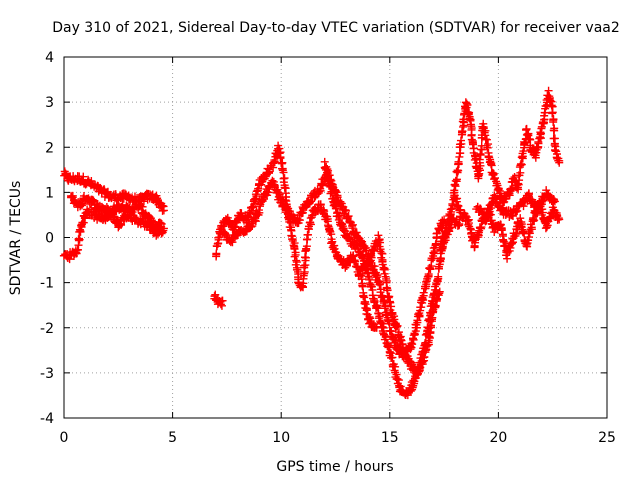 The image size is (640, 480). I want to click on y-tick-label: 3, so click(49, 103).